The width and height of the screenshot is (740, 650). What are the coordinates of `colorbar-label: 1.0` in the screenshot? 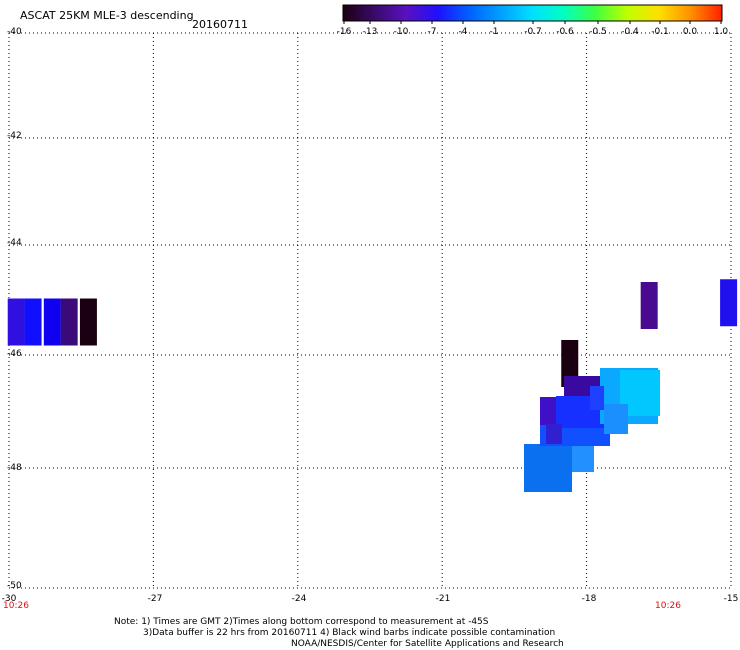 It's located at (721, 32).